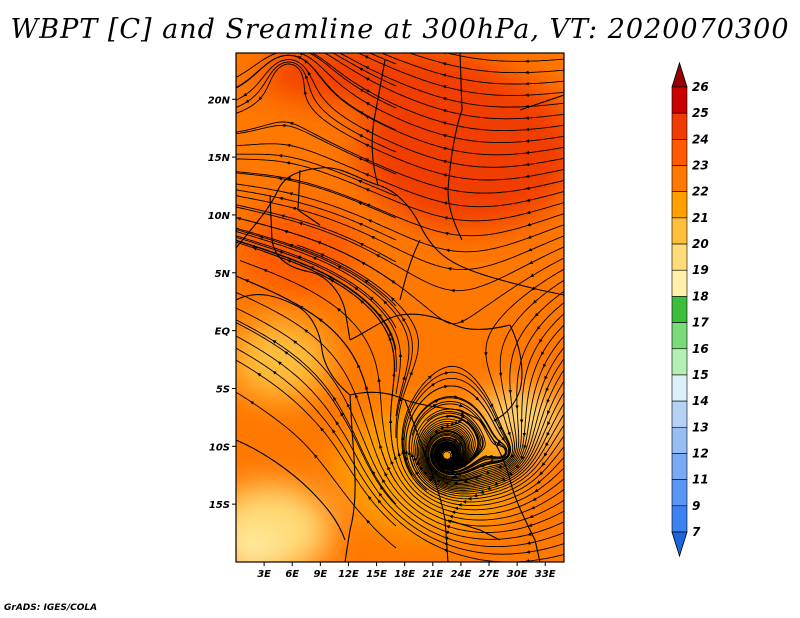  Describe the element at coordinates (348, 574) in the screenshot. I see `lon-tick-label: 12E` at that location.